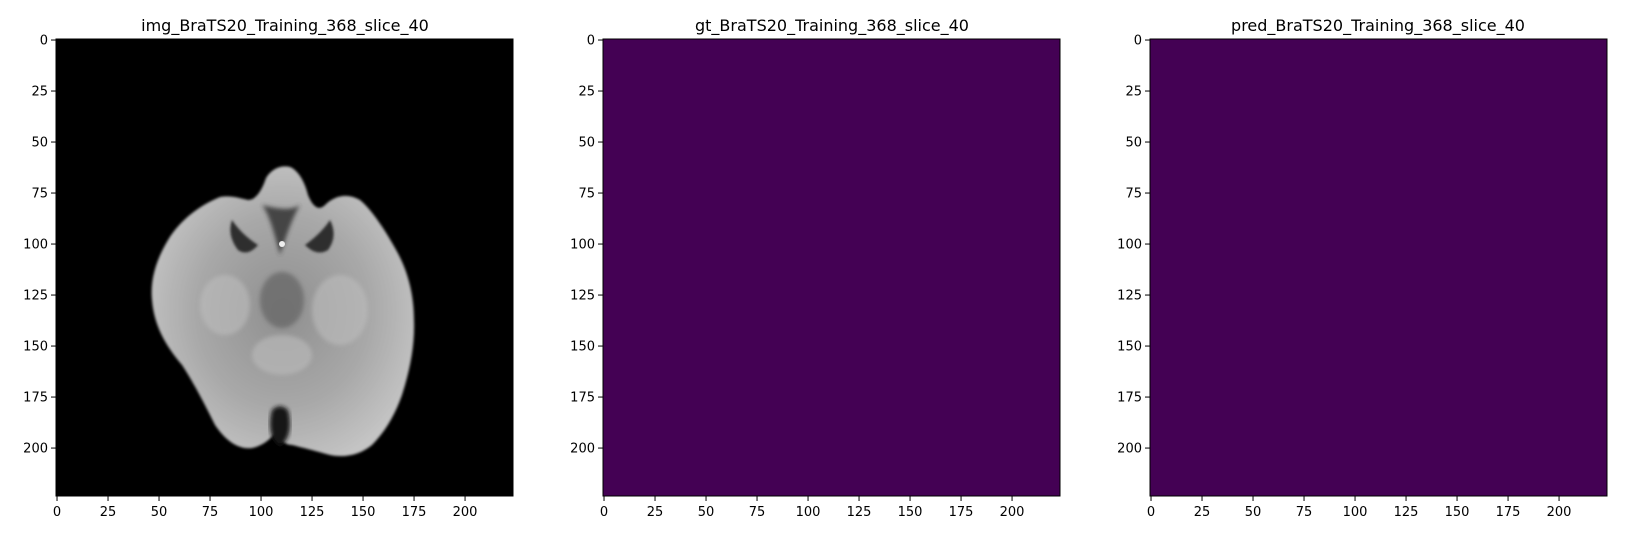  What do you see at coordinates (808, 512) in the screenshot?
I see `x-tick-label-ground-truth: 100` at bounding box center [808, 512].